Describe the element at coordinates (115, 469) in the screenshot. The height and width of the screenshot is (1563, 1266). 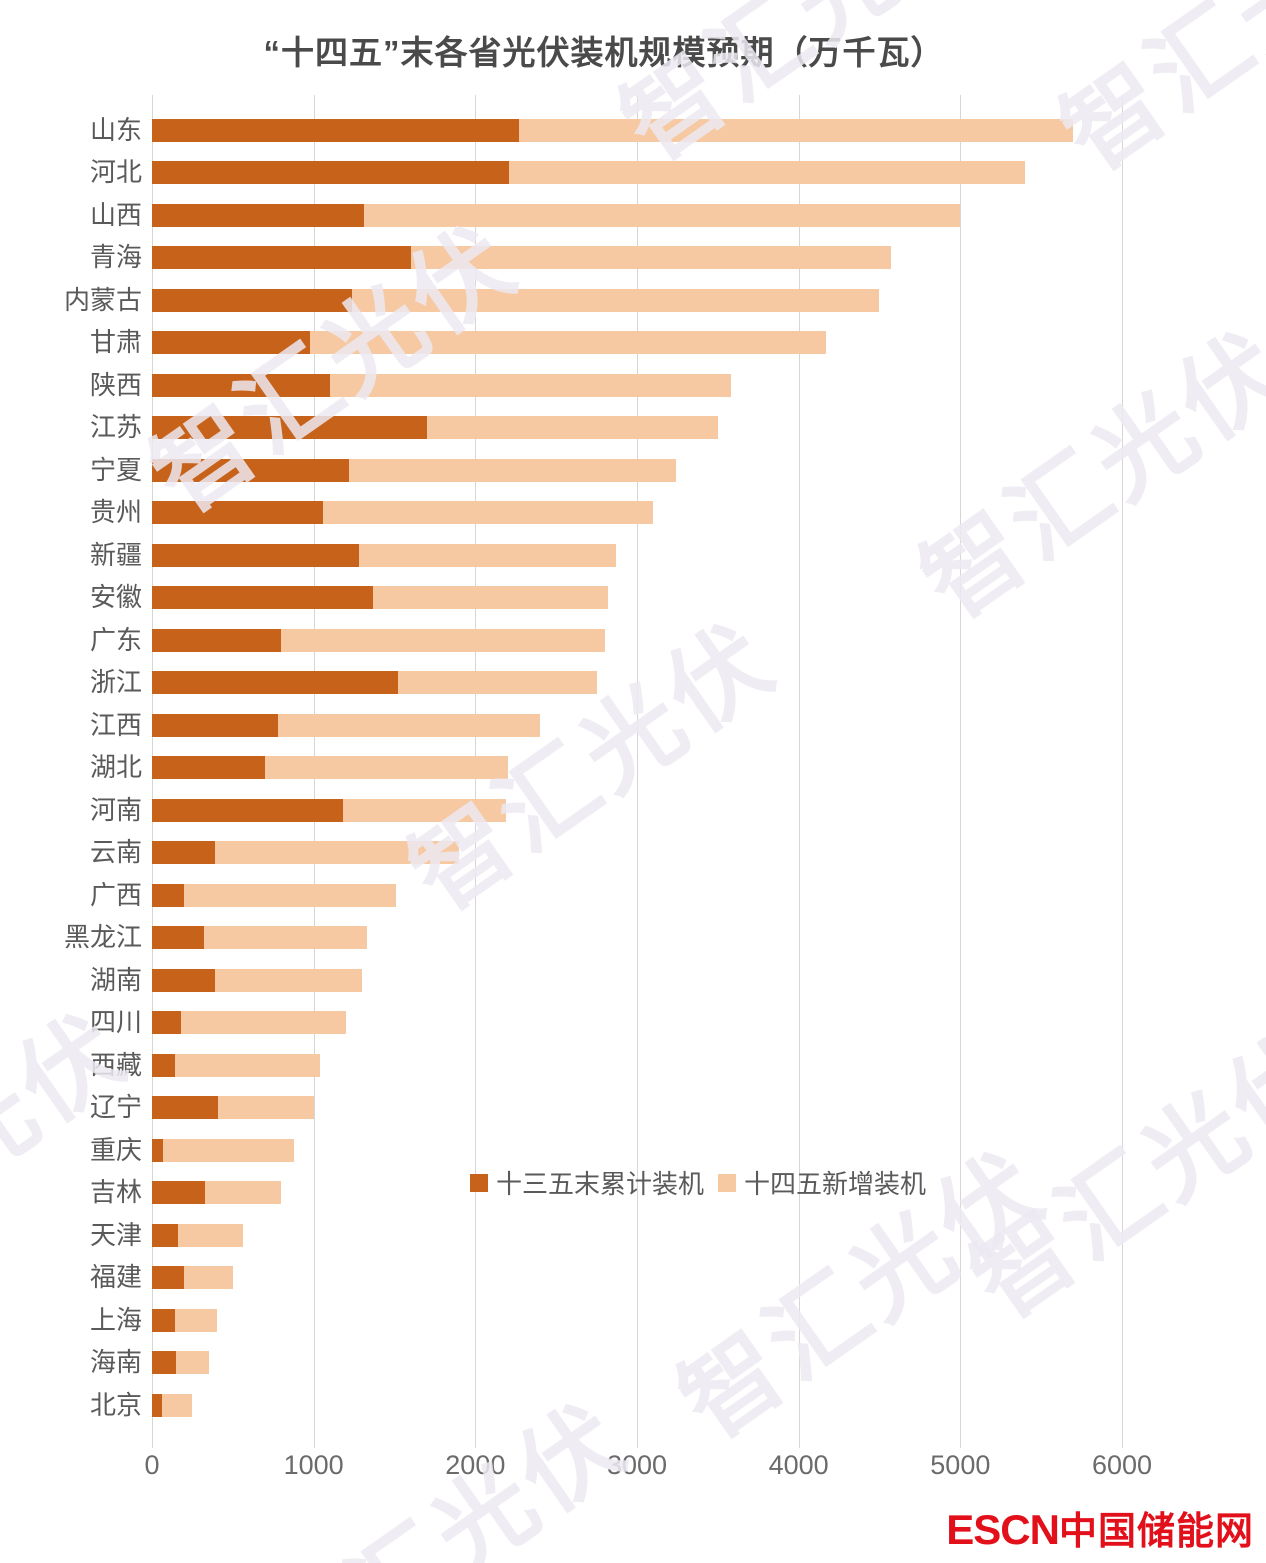
I see `category-label: 宁夏` at that location.